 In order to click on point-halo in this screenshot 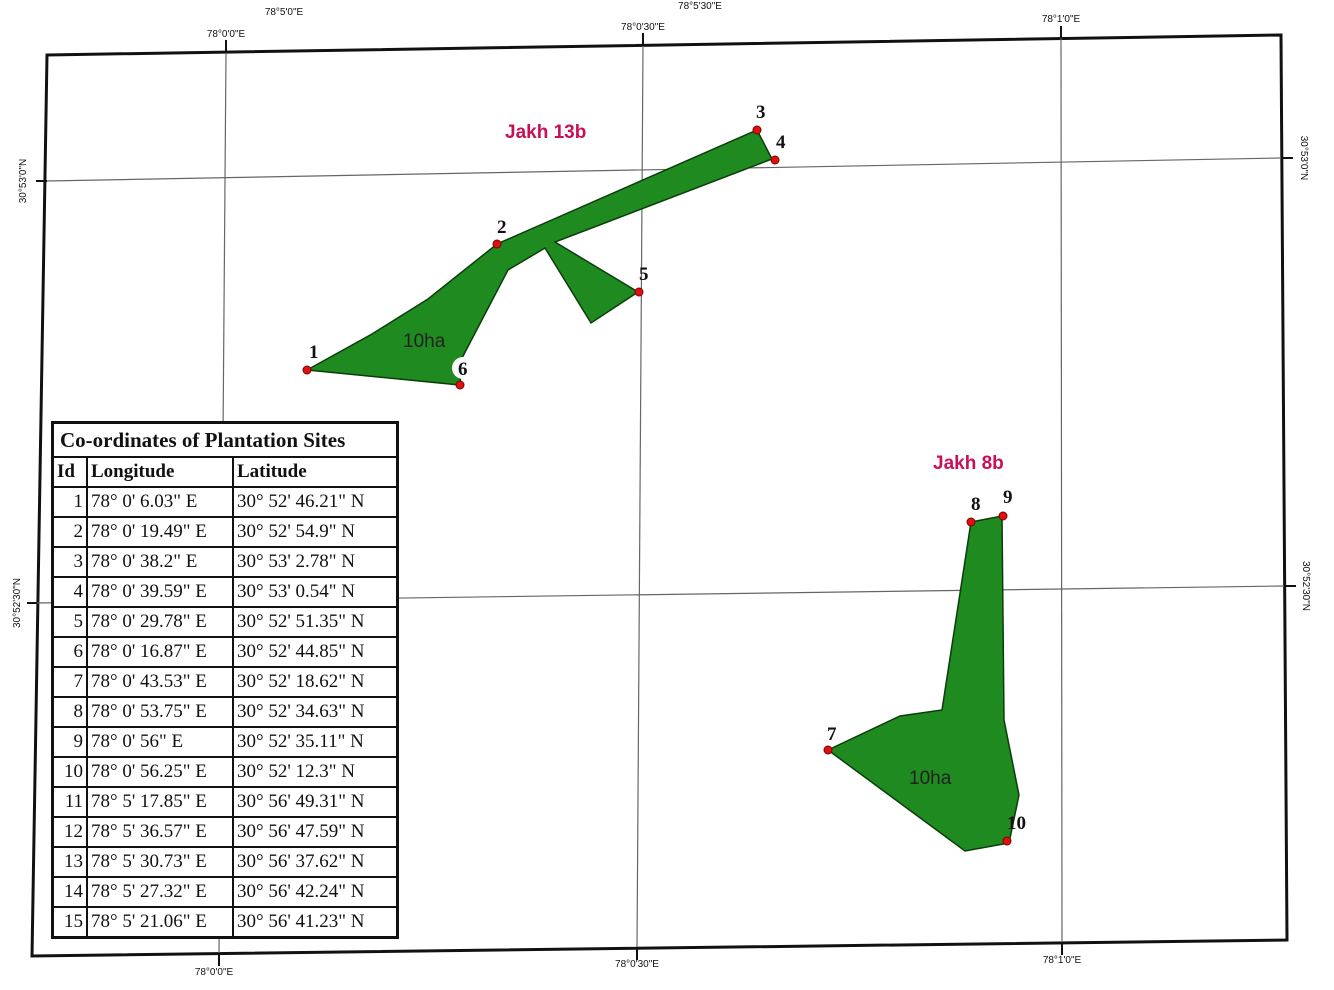, I will do `click(463, 368)`.